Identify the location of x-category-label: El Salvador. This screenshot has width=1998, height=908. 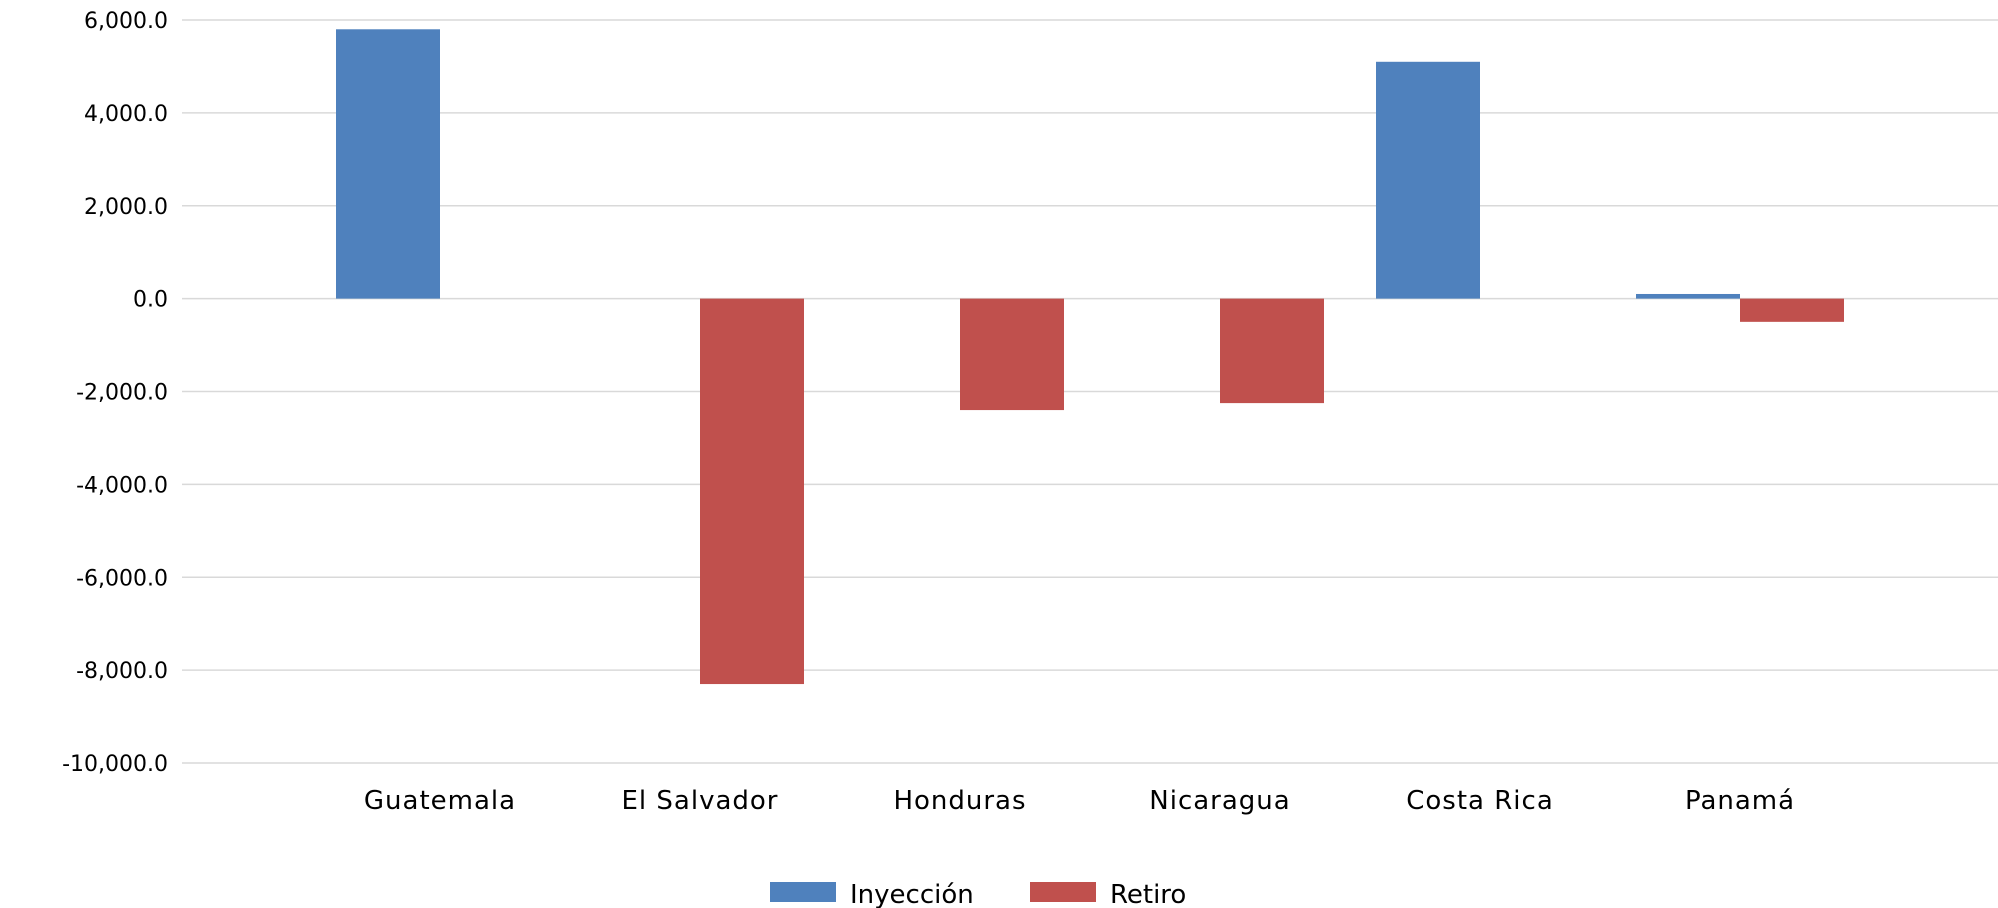
(700, 801).